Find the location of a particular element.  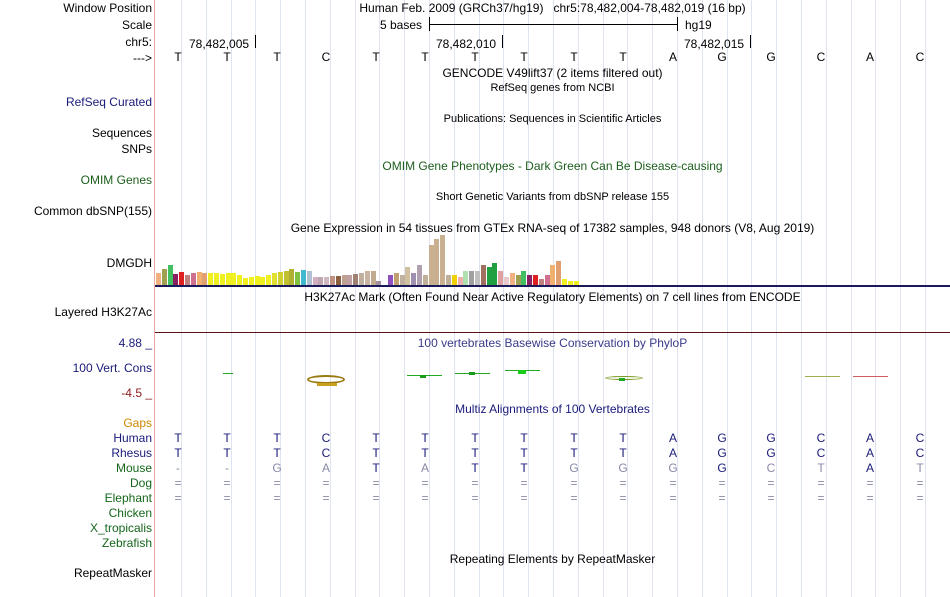

refseq-curated-label: RefSeq Curated is located at coordinates (108, 102).